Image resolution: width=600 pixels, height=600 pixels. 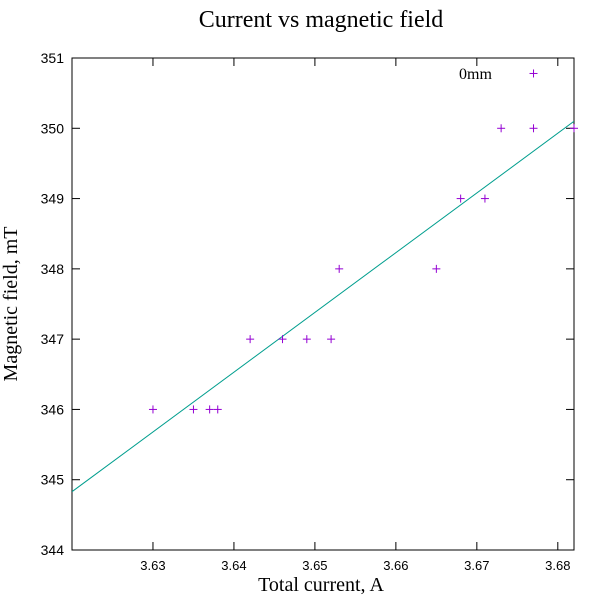 I want to click on y-tick-label: 350, so click(x=53, y=128).